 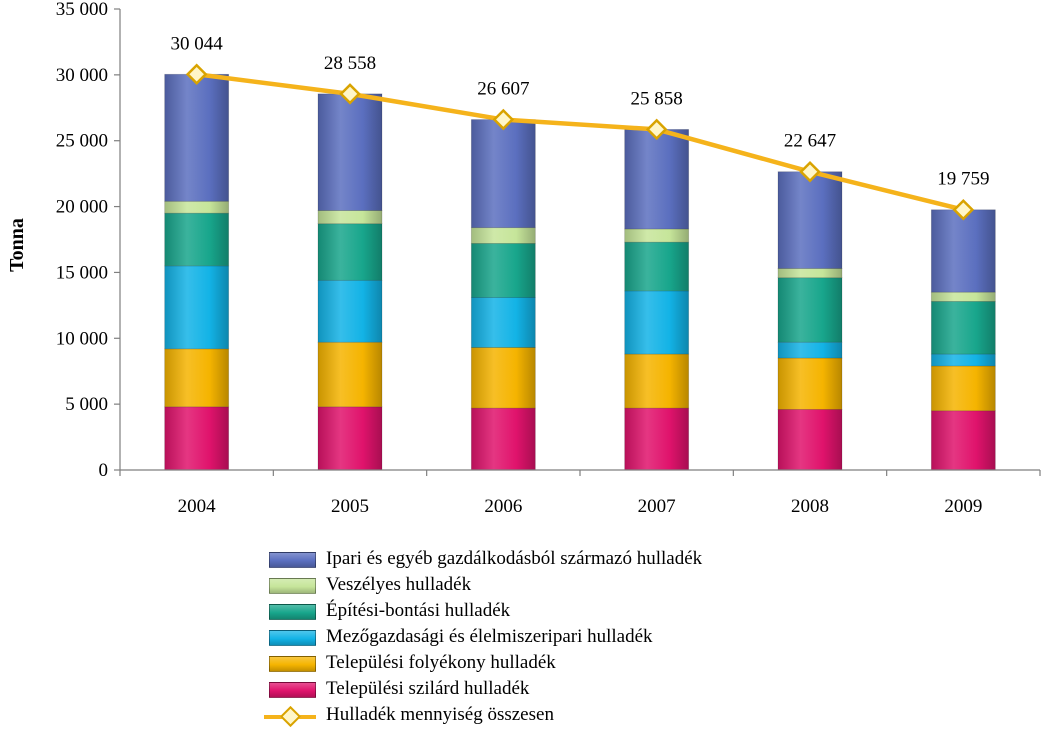 I want to click on x-tick-label: 2006, so click(x=503, y=506).